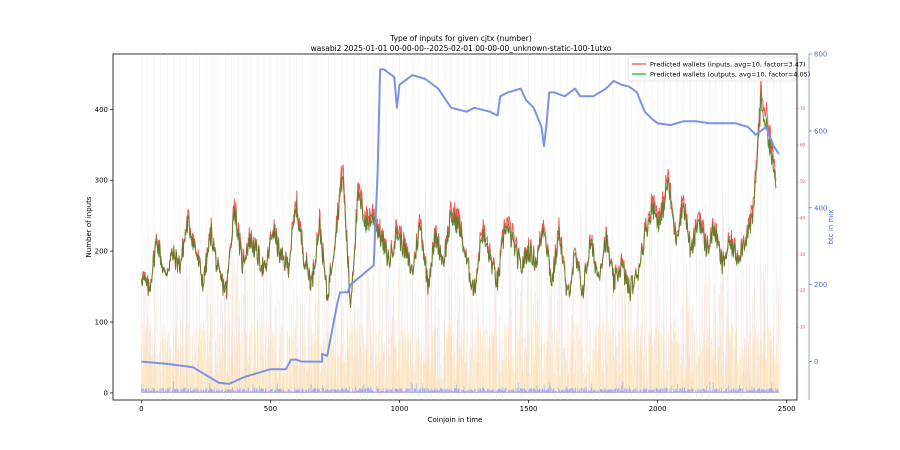 Image resolution: width=900 pixels, height=450 pixels. Describe the element at coordinates (460, 38) in the screenshot. I see `chart-title: Type of inputs for given cjtx (number)` at that location.